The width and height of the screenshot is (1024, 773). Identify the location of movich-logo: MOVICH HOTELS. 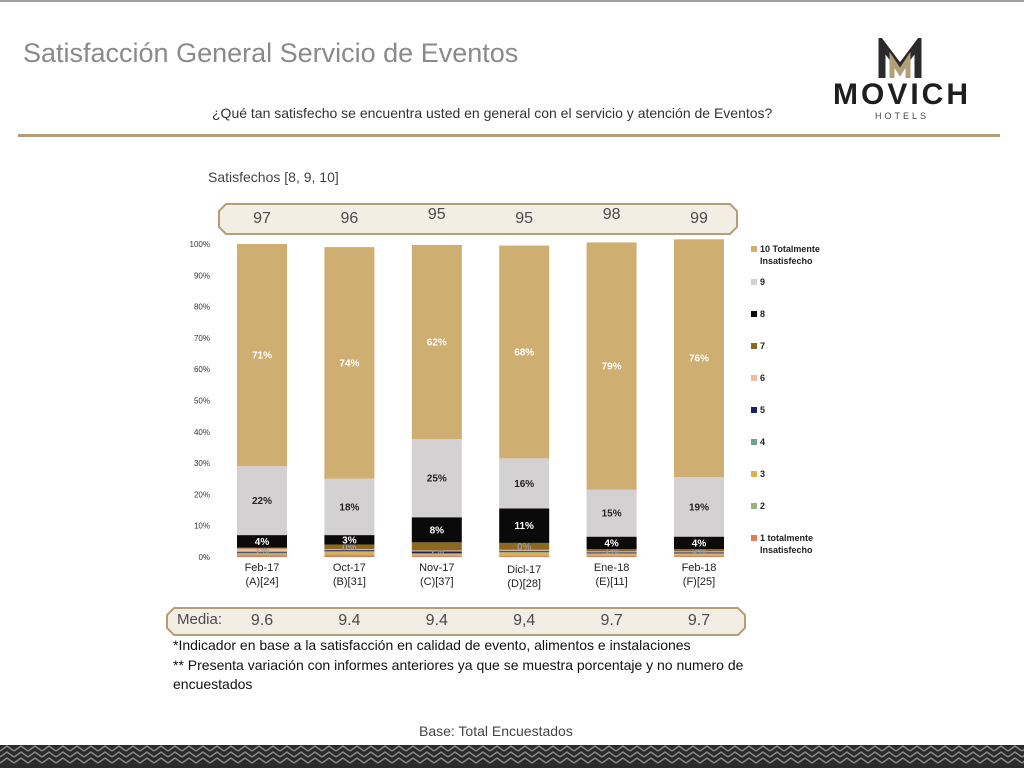
(902, 78).